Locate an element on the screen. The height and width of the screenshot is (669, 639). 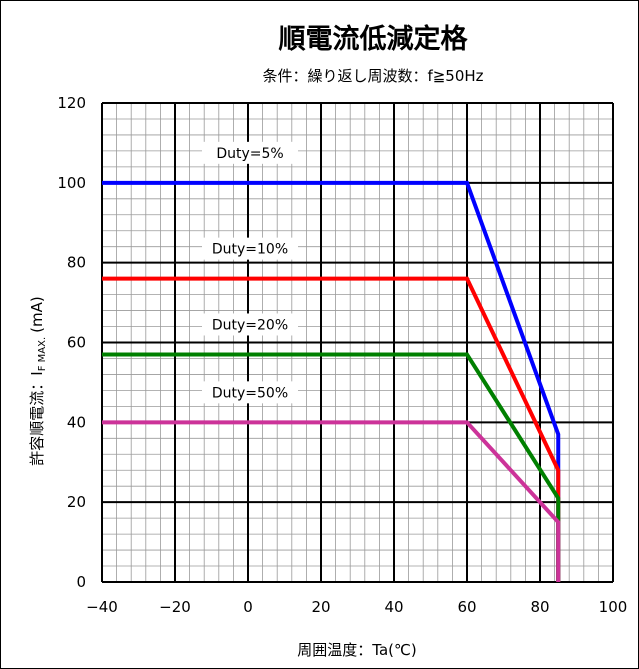
x-tick-labels: −40 −20 0 20 40 60 80 100 is located at coordinates (356, 607).